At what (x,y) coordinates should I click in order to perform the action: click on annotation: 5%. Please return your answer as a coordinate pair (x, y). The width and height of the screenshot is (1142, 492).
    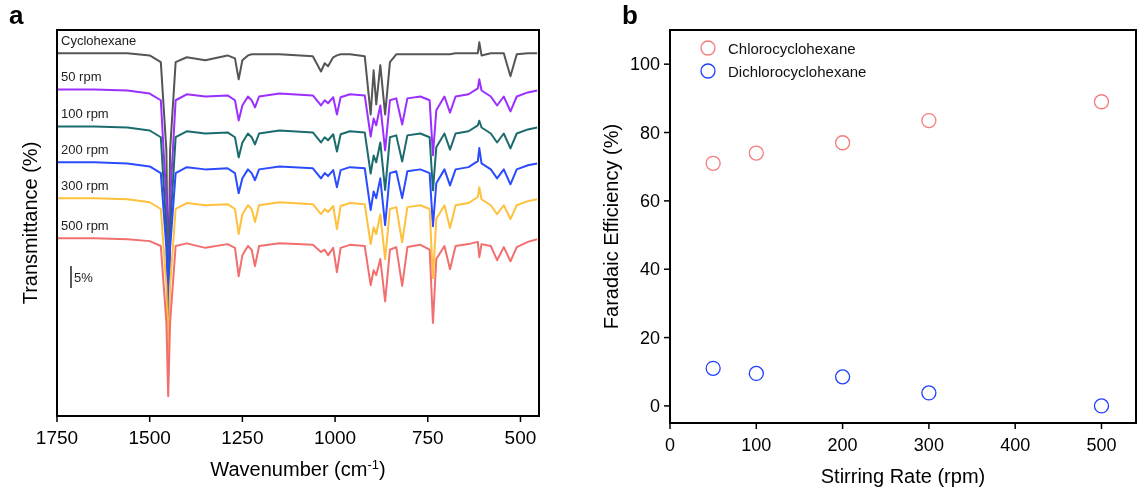
    Looking at the image, I should click on (84, 277).